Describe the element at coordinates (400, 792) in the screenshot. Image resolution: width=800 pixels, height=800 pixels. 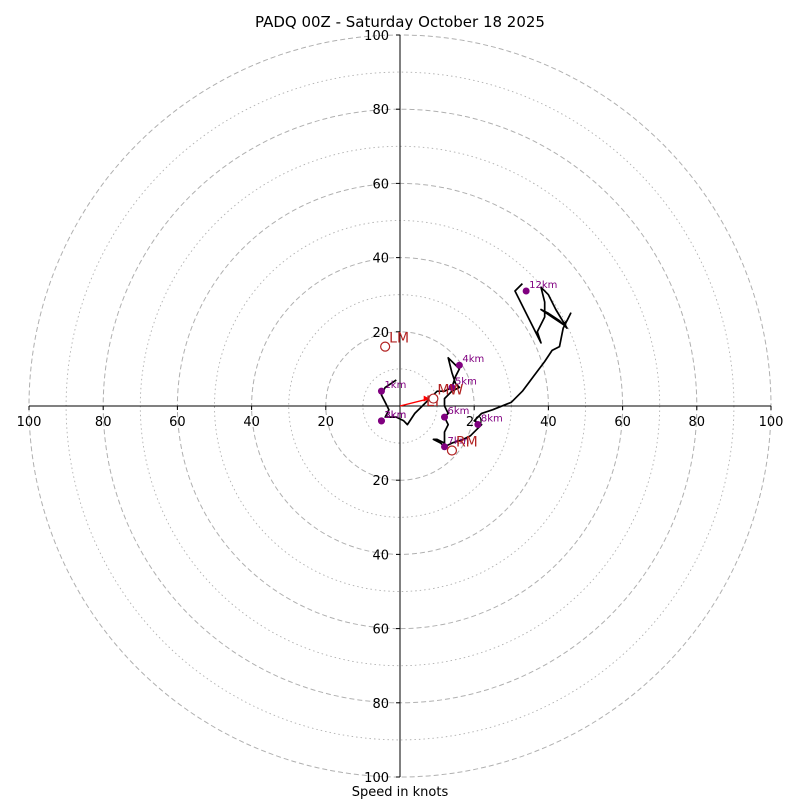
I see `x-axis-label: Speed in knots` at that location.